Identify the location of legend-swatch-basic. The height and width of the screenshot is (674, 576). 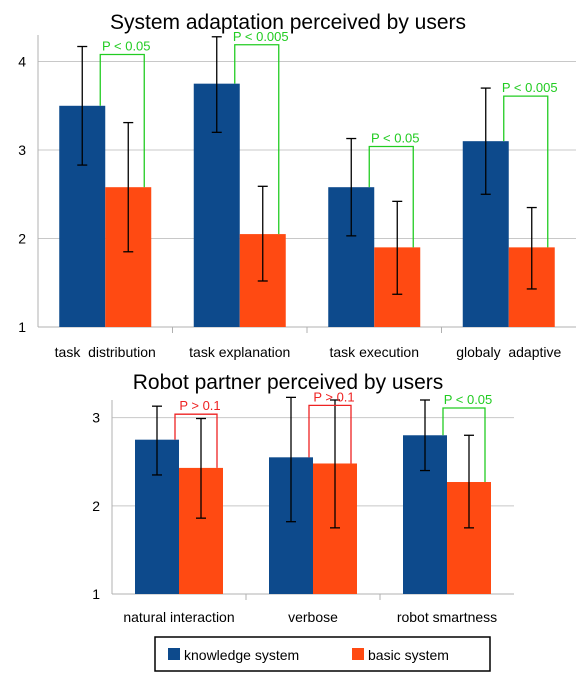
(358, 654).